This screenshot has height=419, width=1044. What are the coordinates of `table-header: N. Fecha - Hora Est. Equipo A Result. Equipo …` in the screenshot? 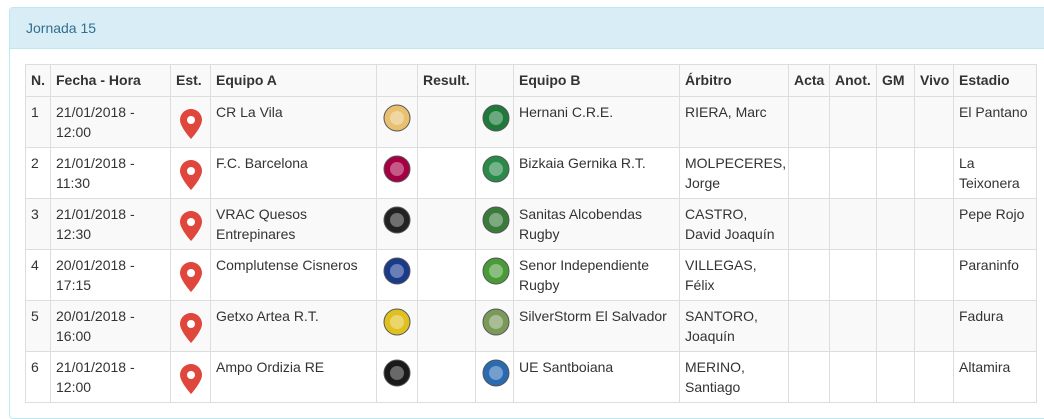 It's located at (531, 80).